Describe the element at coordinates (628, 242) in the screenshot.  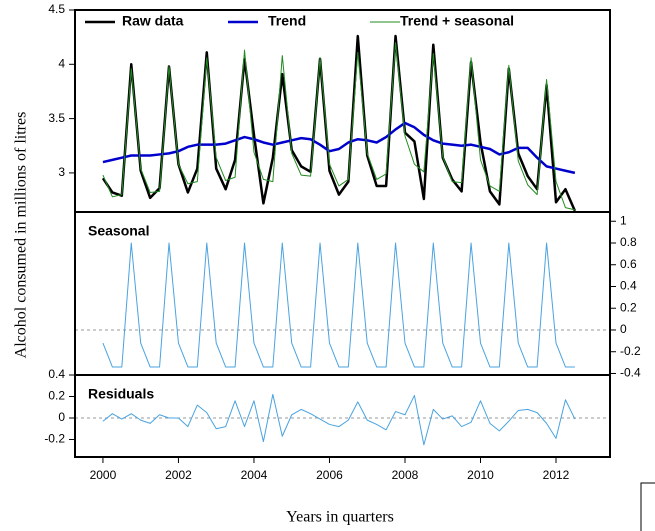
I see `y-tick-label: 0.8` at that location.